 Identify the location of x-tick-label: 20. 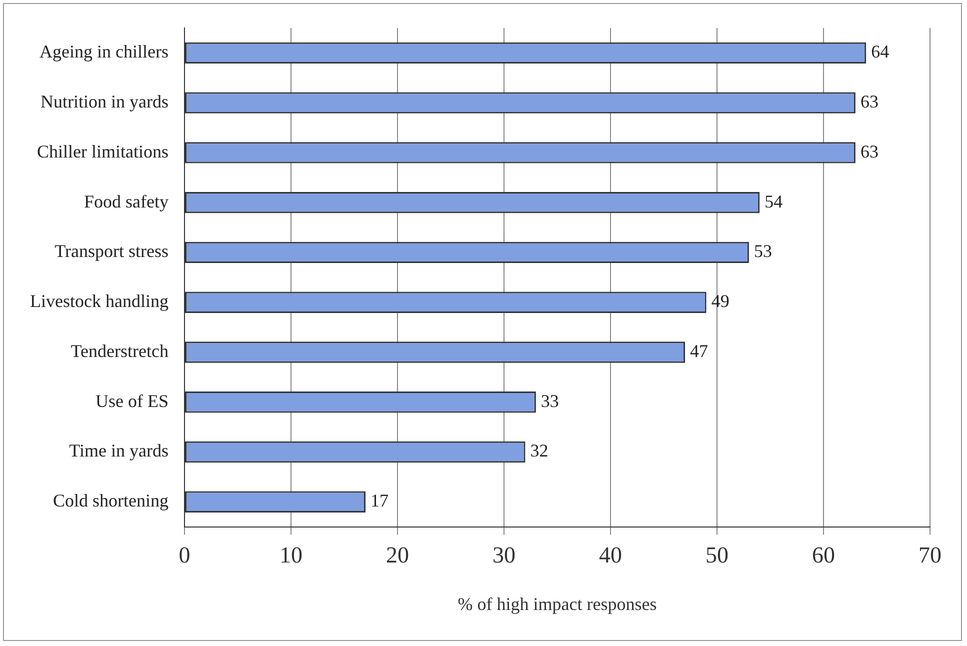
(397, 555).